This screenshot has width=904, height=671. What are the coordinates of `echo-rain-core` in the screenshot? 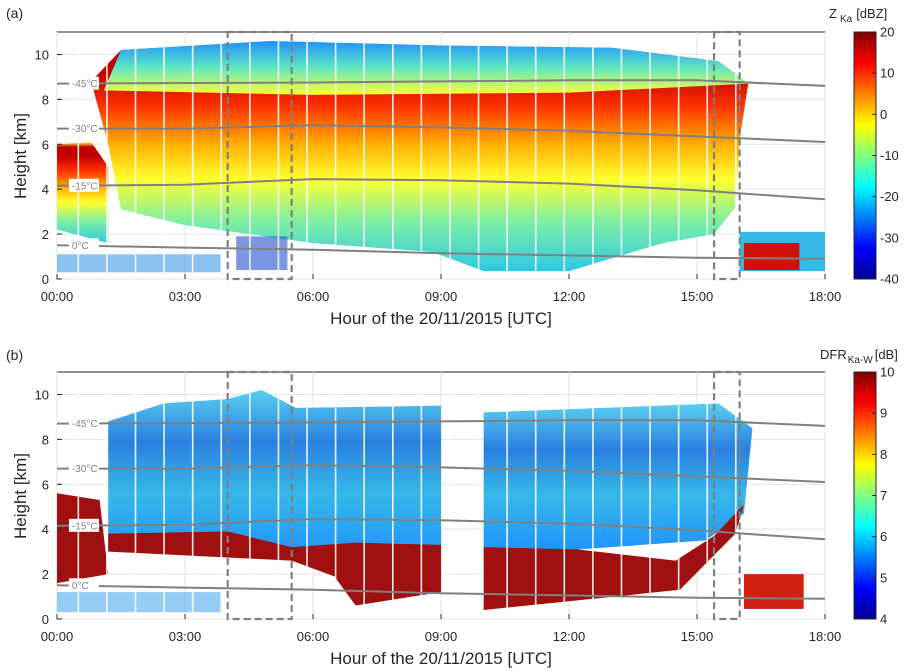 It's located at (771, 257).